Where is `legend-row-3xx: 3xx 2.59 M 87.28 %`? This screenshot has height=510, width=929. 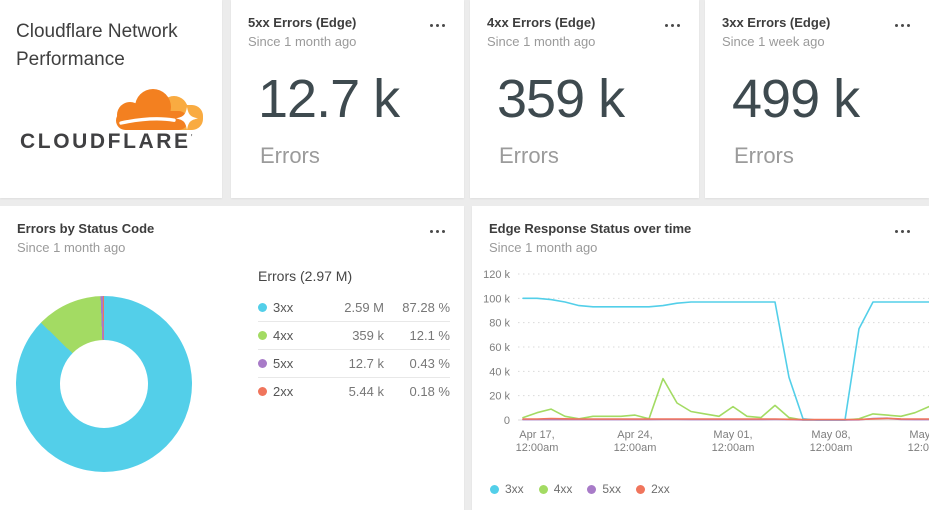 legend-row-3xx: 3xx 2.59 M 87.28 % is located at coordinates (354, 307).